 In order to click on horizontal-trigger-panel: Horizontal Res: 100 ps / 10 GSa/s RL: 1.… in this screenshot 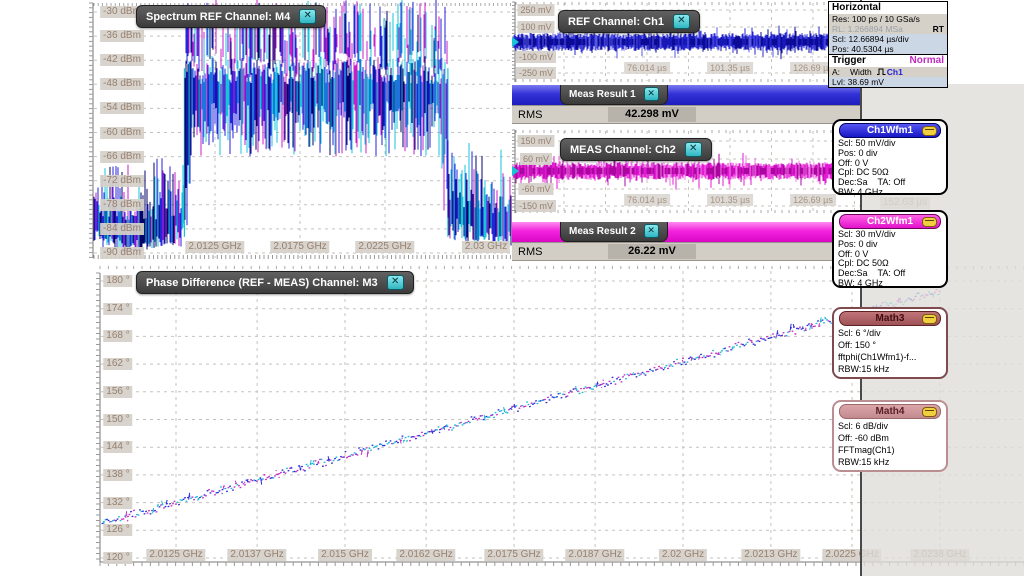, I will do `click(888, 44)`.